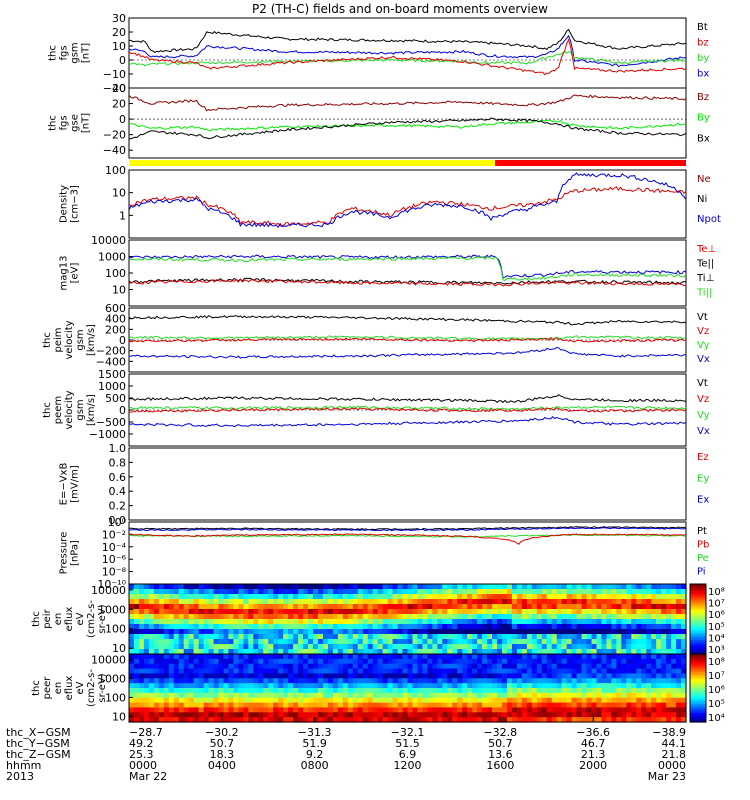  Describe the element at coordinates (117, 522) in the screenshot. I see `y-tick-label: 10⁰` at that location.